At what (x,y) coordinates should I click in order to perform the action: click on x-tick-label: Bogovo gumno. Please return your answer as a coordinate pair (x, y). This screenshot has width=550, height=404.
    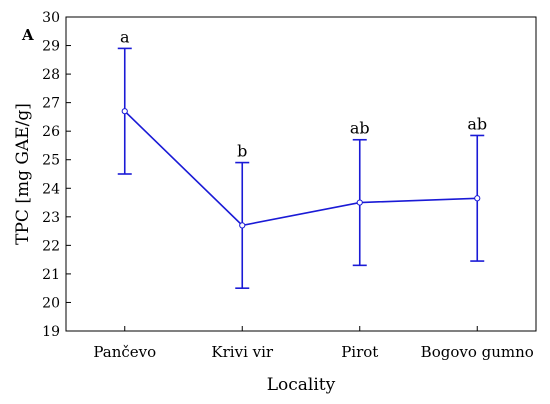
    Looking at the image, I should click on (477, 352).